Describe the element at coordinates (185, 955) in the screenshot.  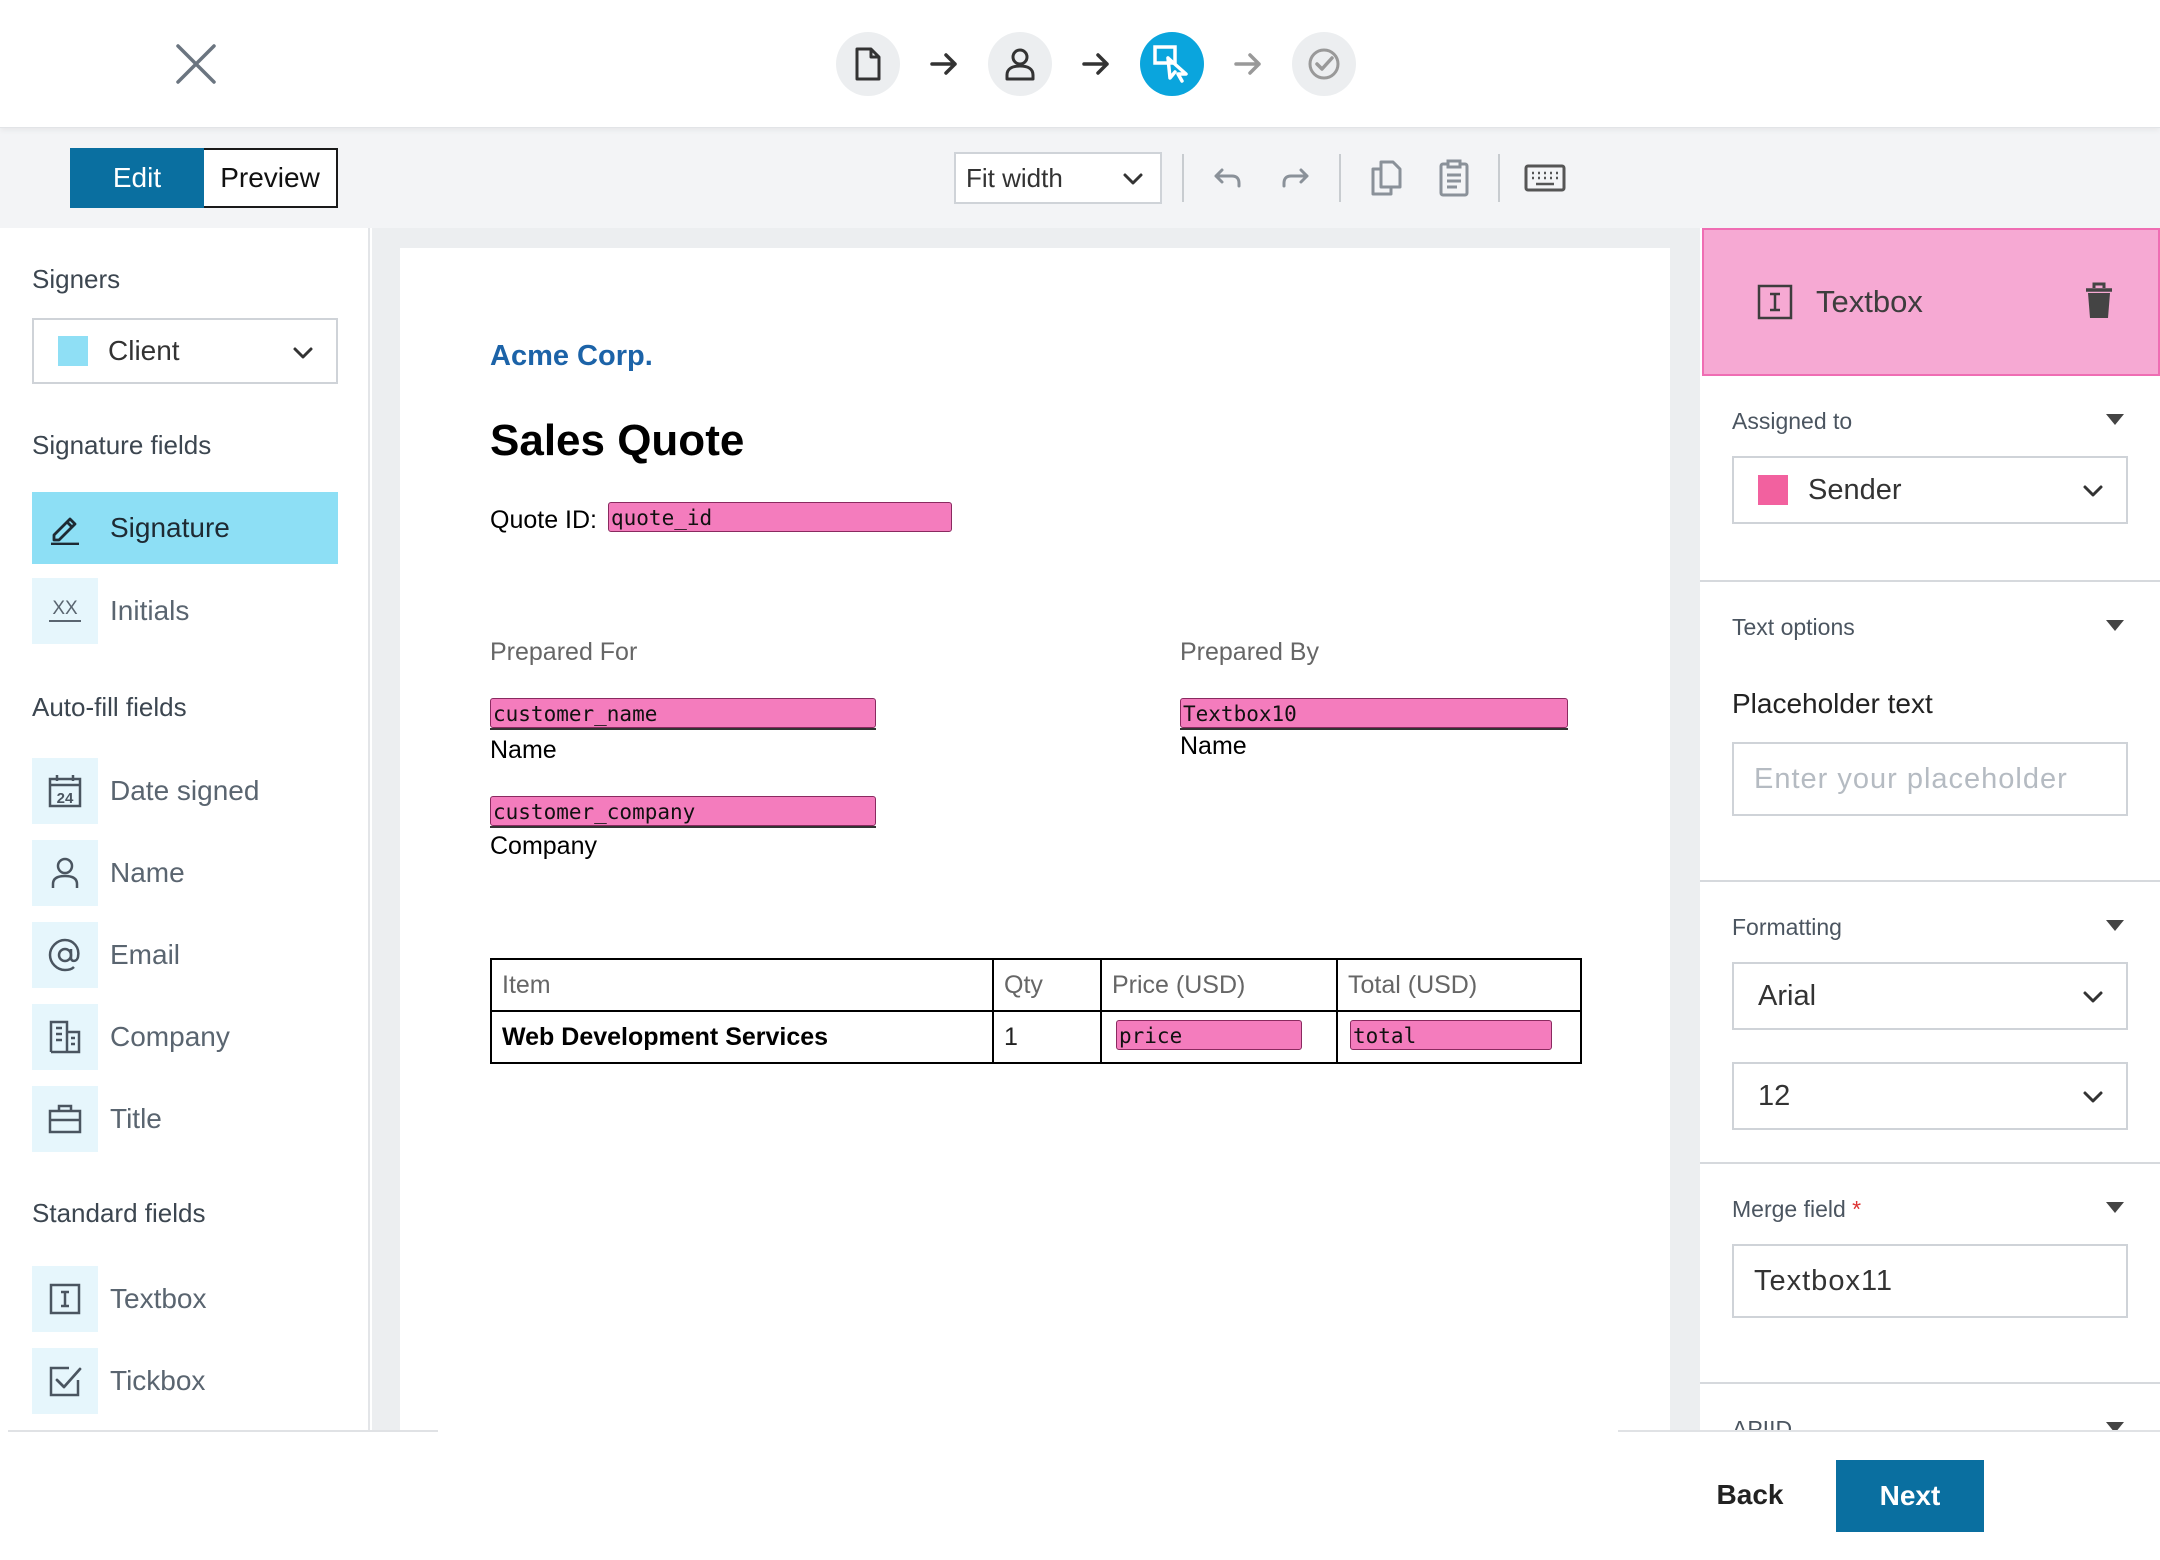
I see `field-email: Email` at that location.